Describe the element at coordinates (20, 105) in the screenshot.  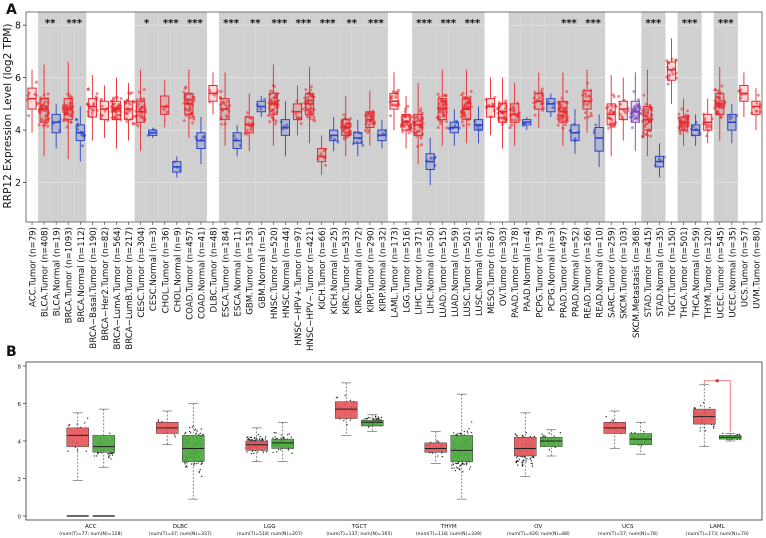
I see `panel-a-y-axis: 2 4 6 8` at that location.